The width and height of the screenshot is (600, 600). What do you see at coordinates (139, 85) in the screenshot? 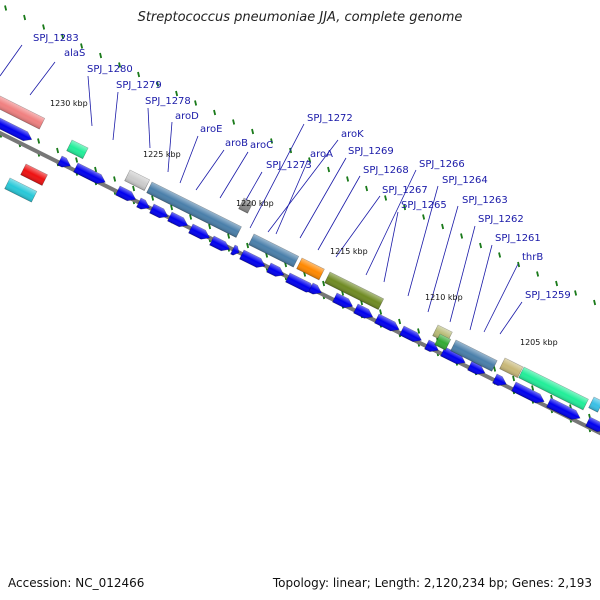
I see `gene-label-spj-1279: SPJ_1279` at bounding box center [139, 85].